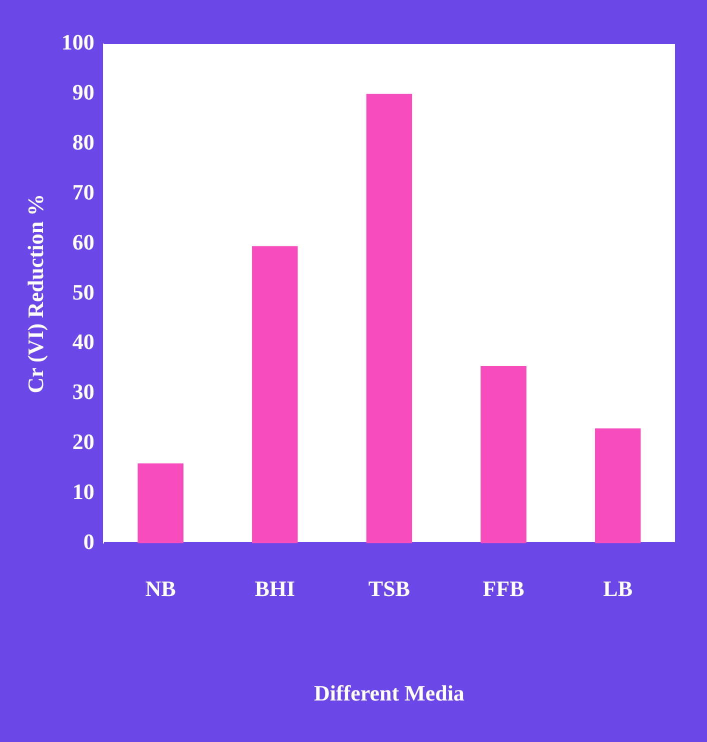  Describe the element at coordinates (83, 142) in the screenshot. I see `y-tick-label: 80` at that location.